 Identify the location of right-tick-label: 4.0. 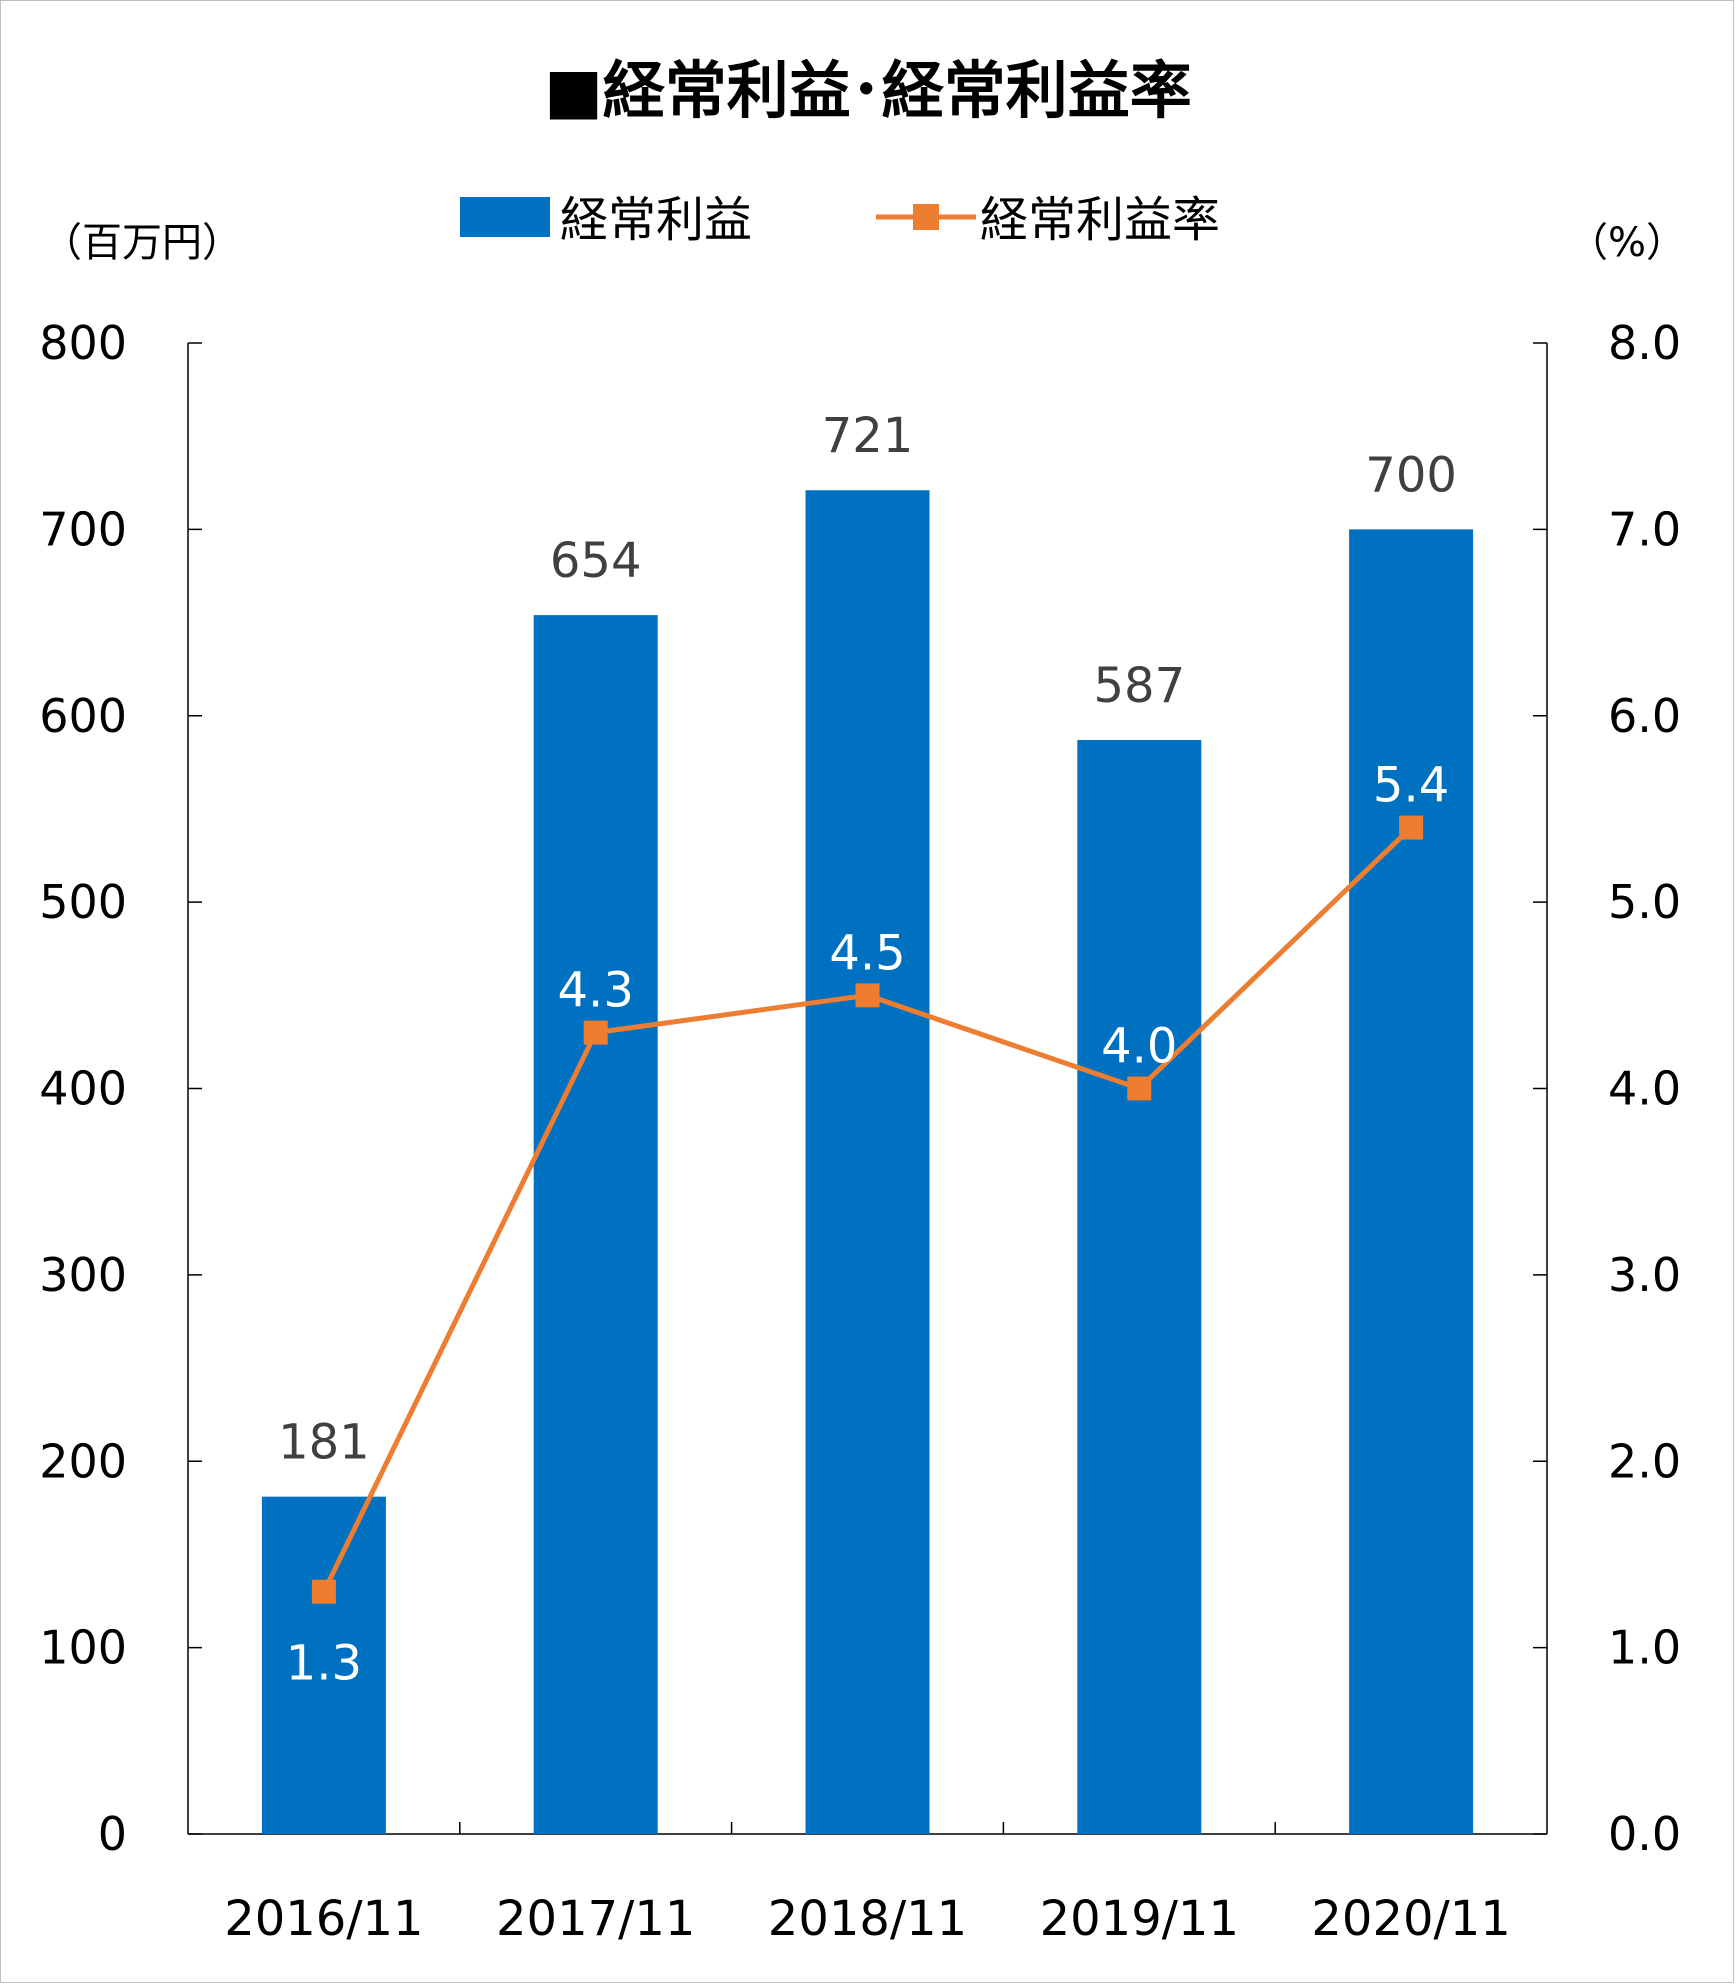
(1644, 1089).